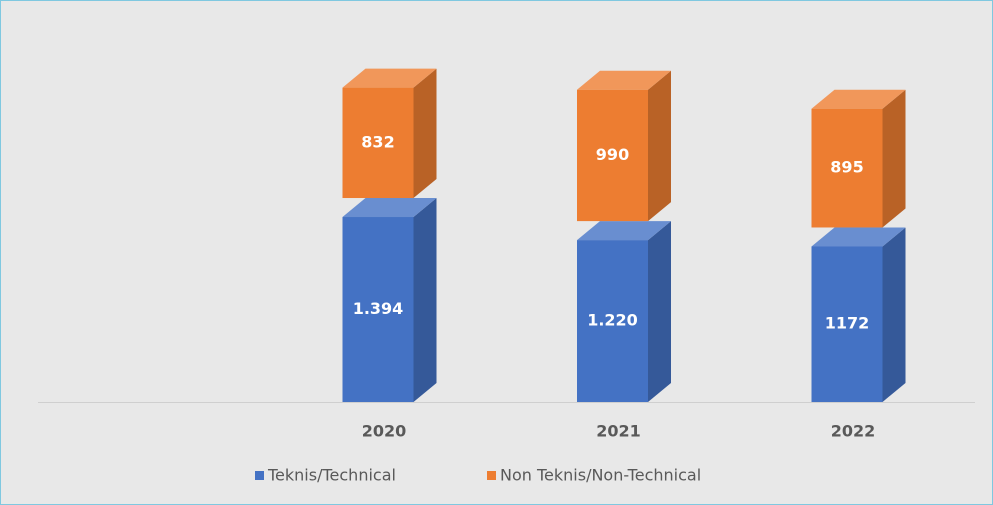 Image resolution: width=993 pixels, height=505 pixels. I want to click on legend-label: Non Teknis/Non-Technical, so click(600, 475).